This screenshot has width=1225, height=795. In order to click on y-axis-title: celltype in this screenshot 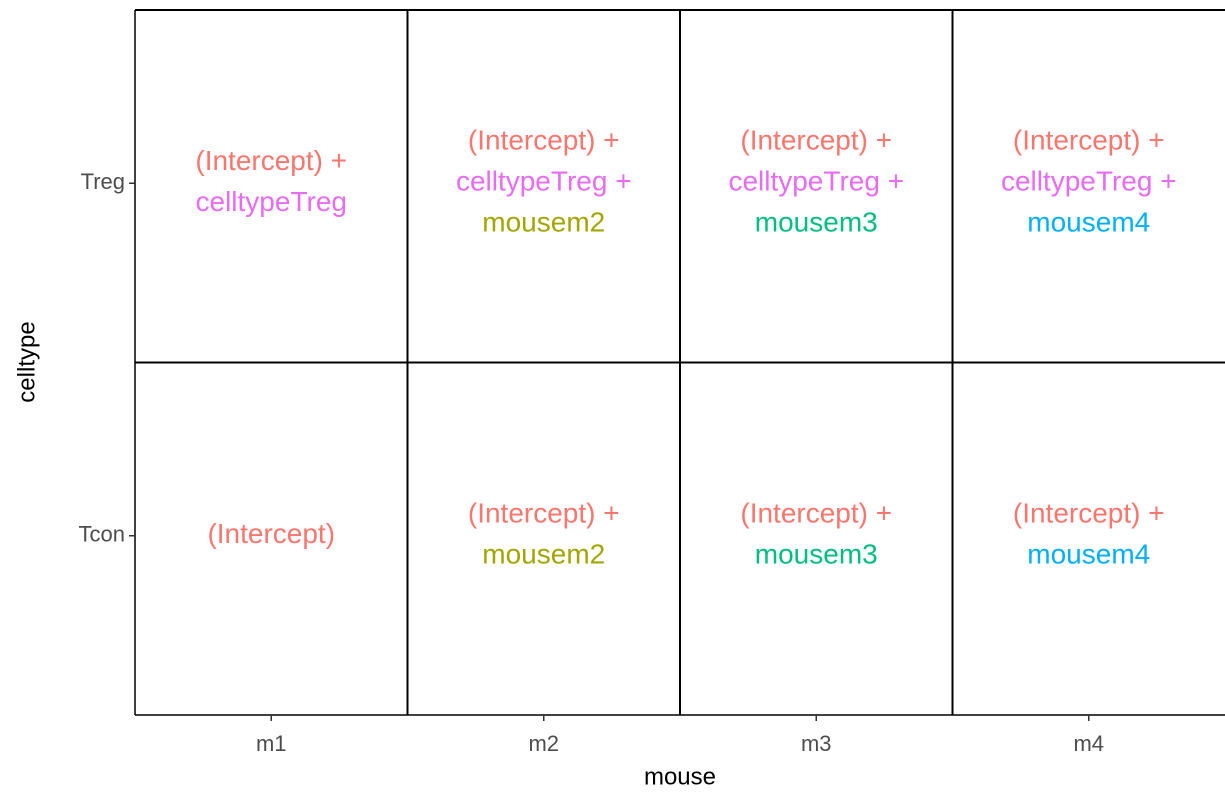, I will do `click(26, 361)`.